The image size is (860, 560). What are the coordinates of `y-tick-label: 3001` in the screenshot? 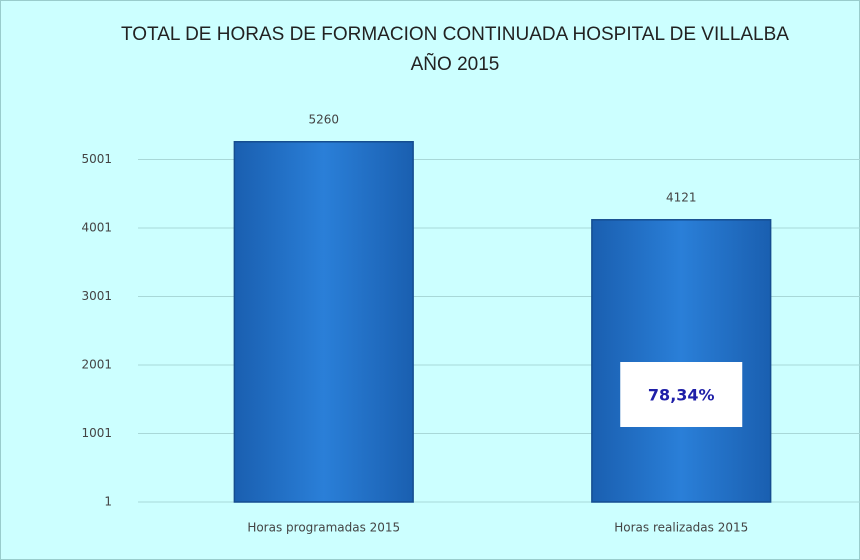 It's located at (96, 296).